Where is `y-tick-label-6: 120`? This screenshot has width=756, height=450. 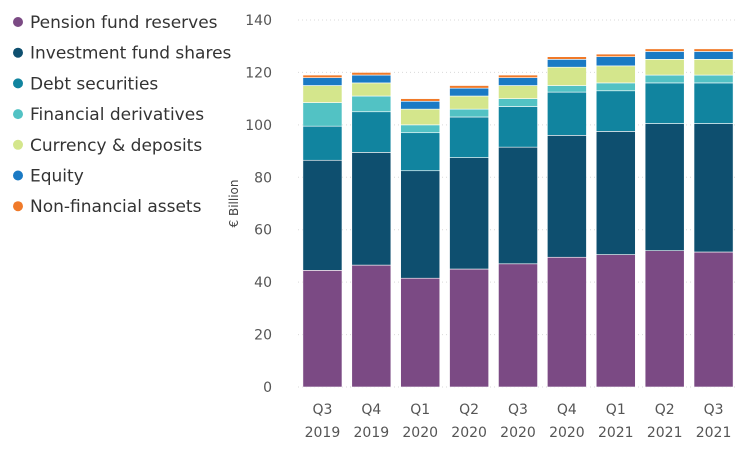
y-tick-label-6: 120 is located at coordinates (258, 73).